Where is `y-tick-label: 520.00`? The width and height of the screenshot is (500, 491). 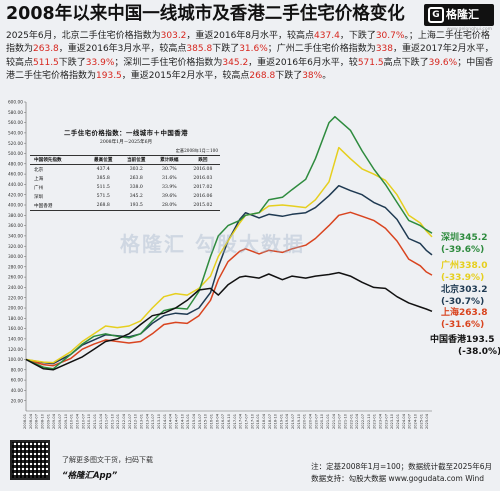 y-tick-label: 520.00 is located at coordinates (15, 144).